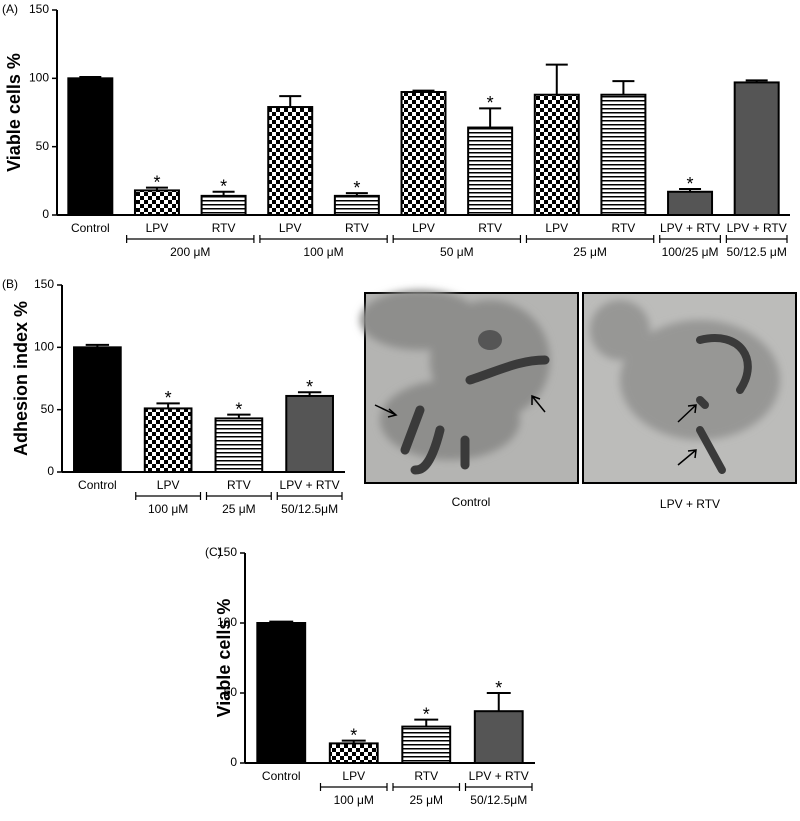 The image size is (800, 821). I want to click on group-label: 50 μM, so click(457, 252).